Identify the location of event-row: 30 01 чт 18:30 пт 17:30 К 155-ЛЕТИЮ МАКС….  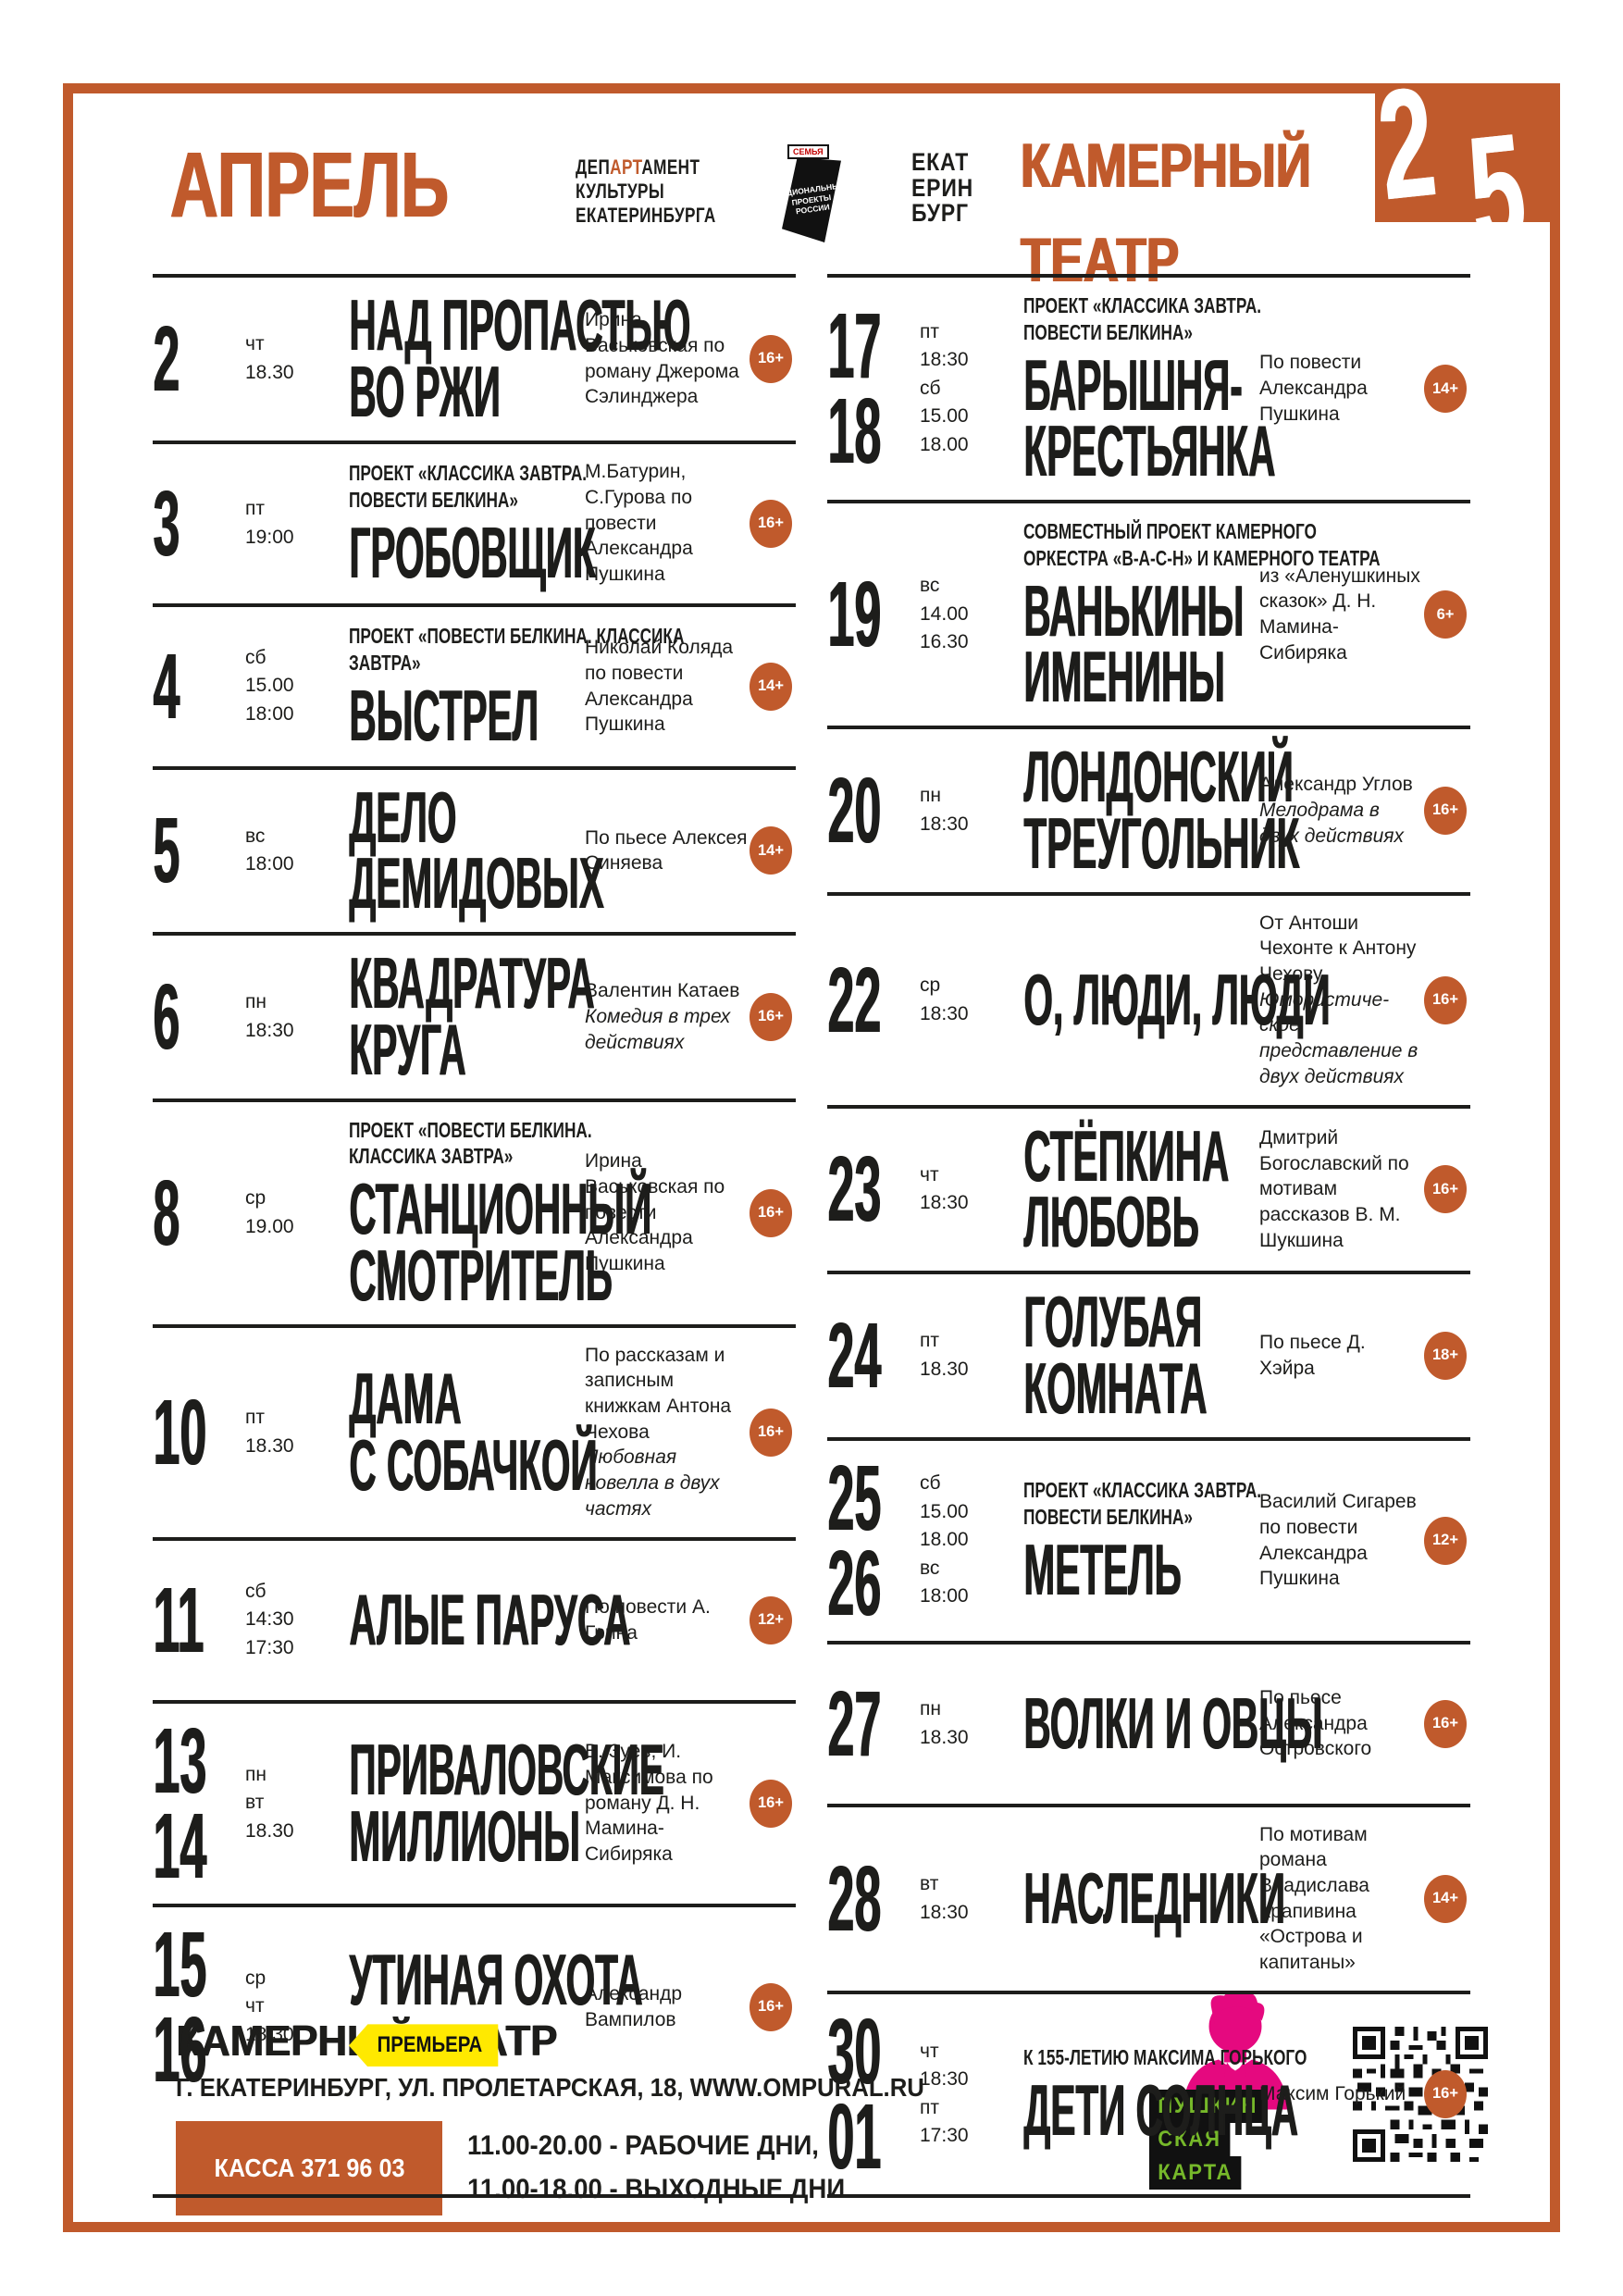
(1148, 2092).